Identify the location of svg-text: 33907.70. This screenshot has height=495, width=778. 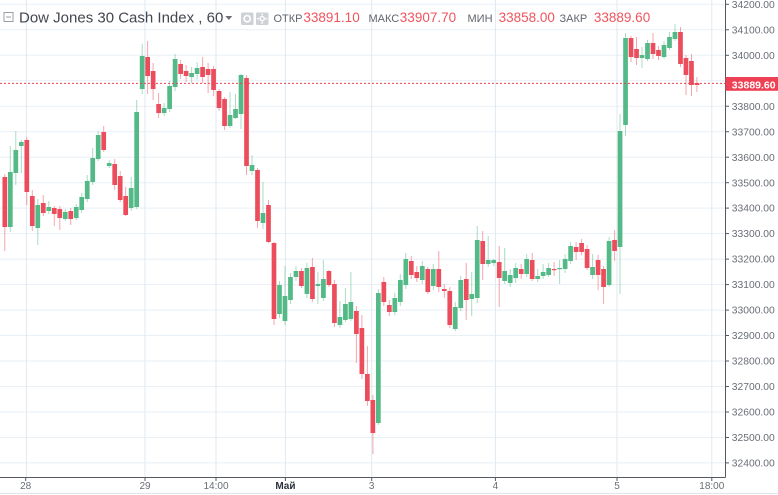
(428, 17).